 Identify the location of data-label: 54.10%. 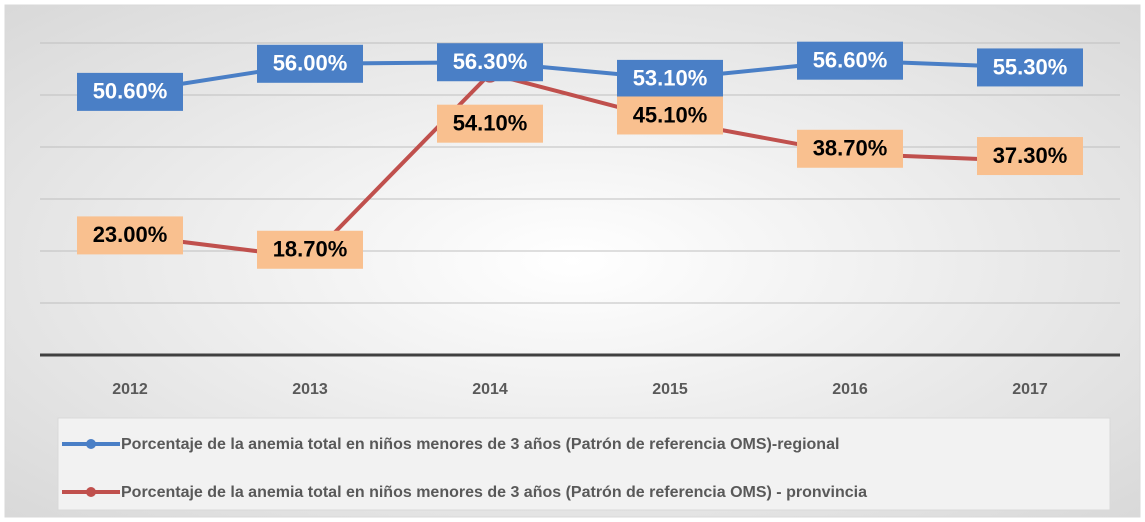
(490, 122).